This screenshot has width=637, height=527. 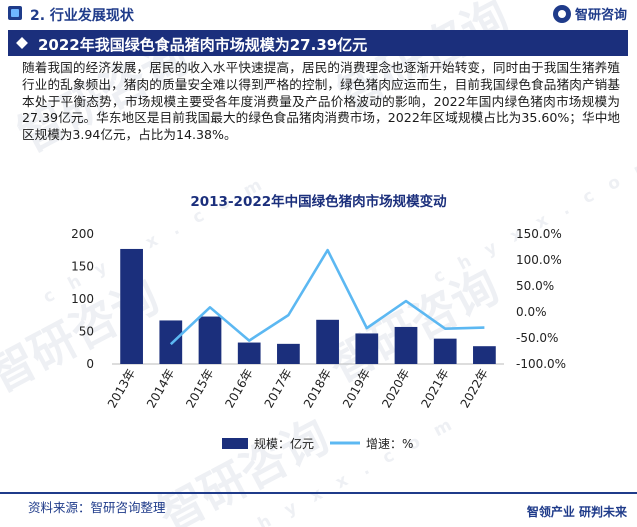 I want to click on x-tick-label: 2015年, so click(x=199, y=389).